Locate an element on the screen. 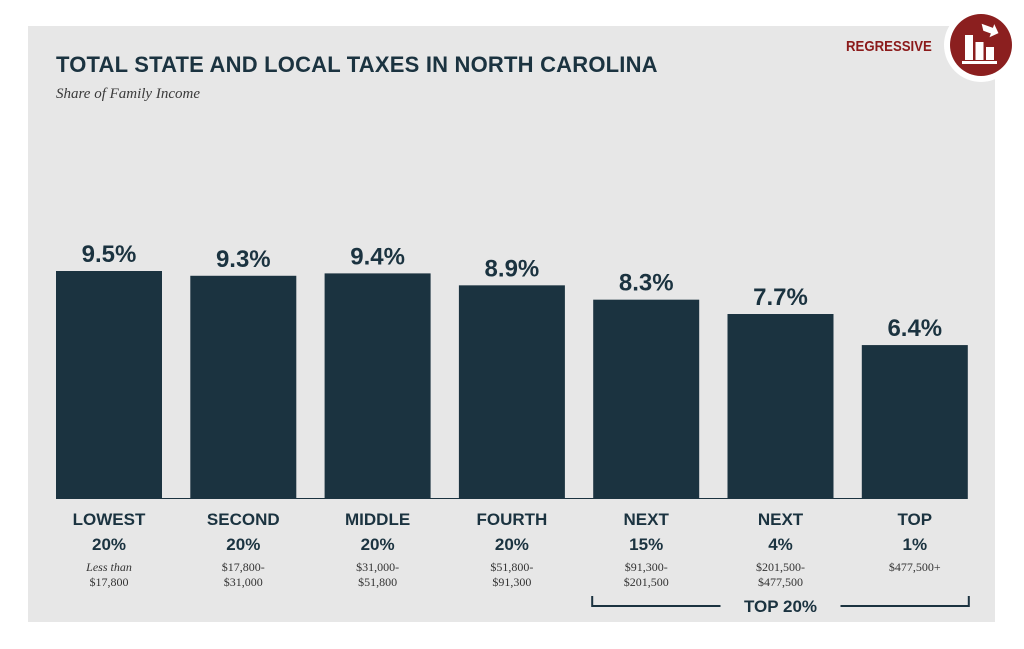 The width and height of the screenshot is (1024, 649). top-20-bracket-right is located at coordinates (905, 601).